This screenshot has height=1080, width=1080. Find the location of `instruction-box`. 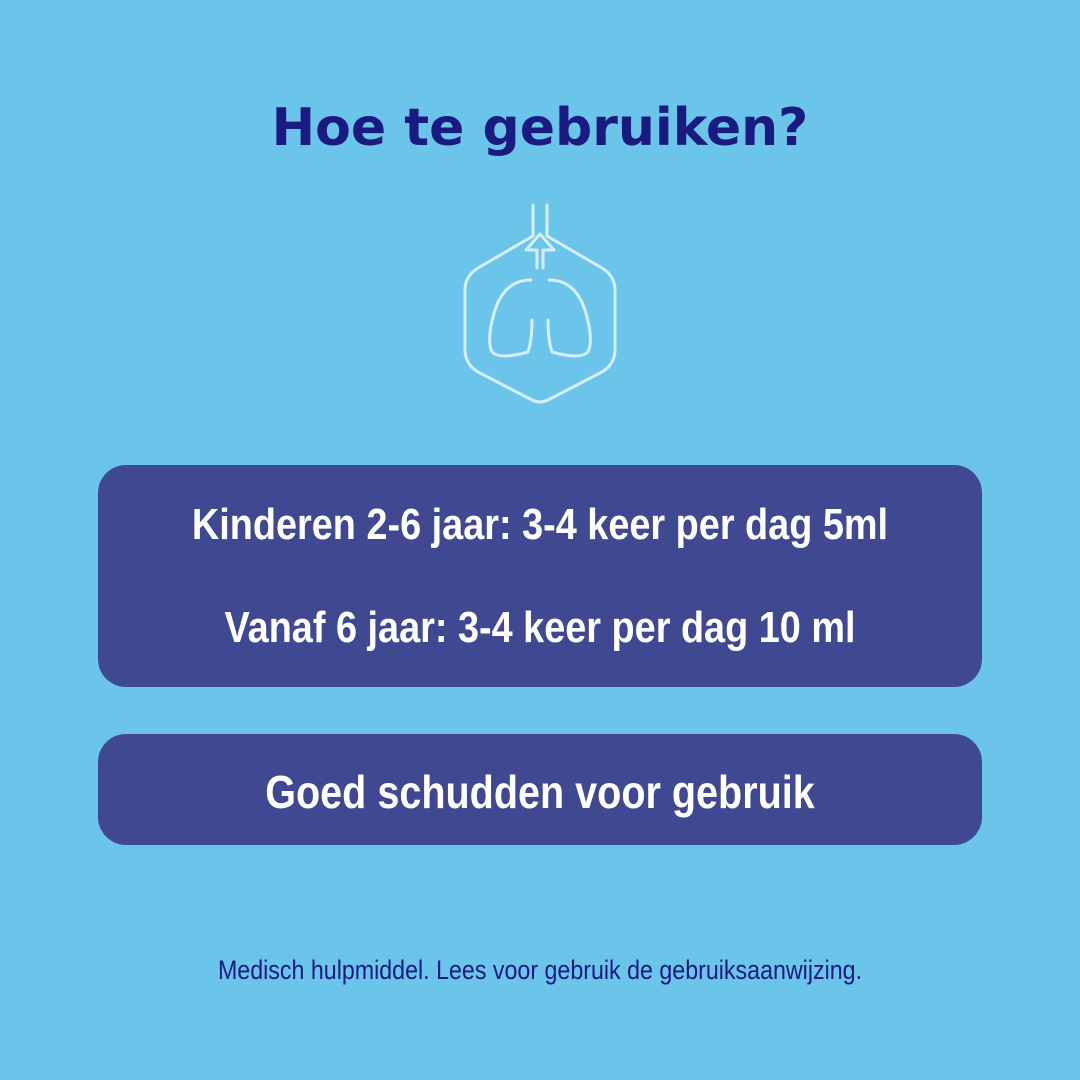

instruction-box is located at coordinates (540, 789).